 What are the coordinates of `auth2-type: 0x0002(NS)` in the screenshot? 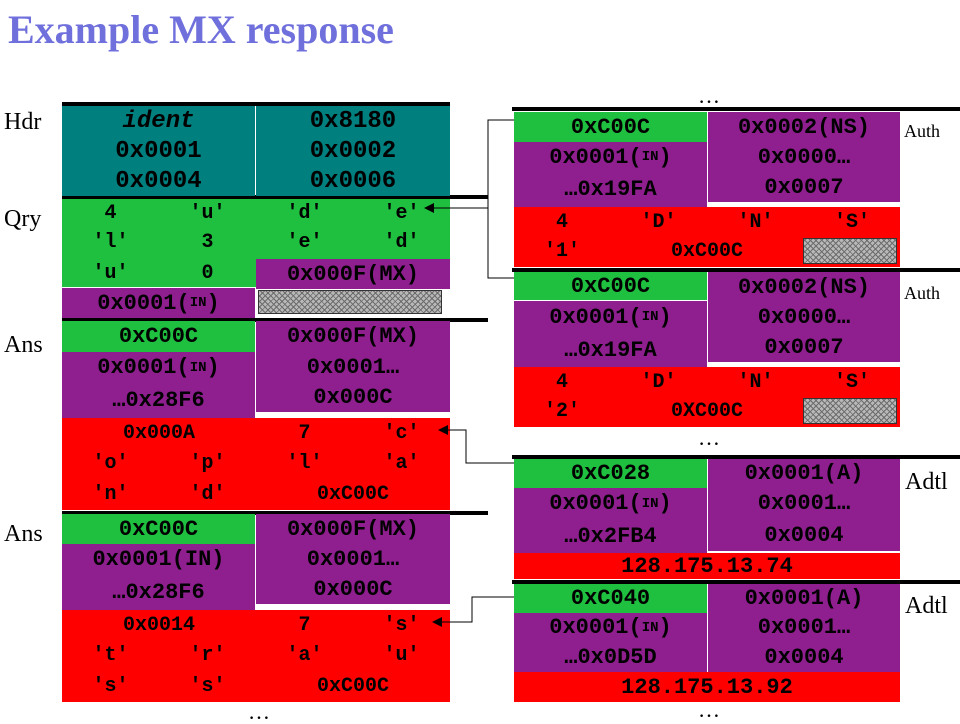 It's located at (804, 287).